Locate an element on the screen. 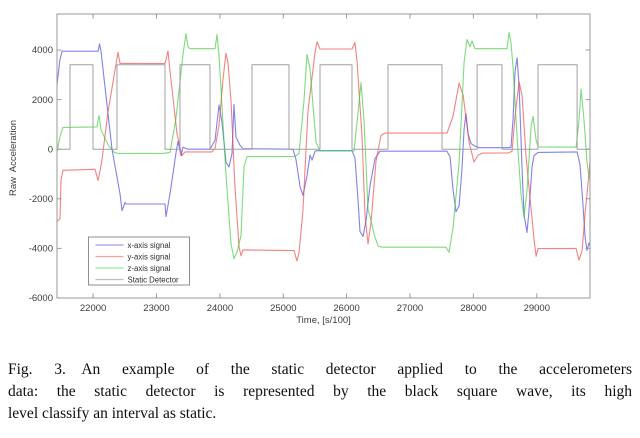  x-tick-label: 24000 is located at coordinates (220, 308).